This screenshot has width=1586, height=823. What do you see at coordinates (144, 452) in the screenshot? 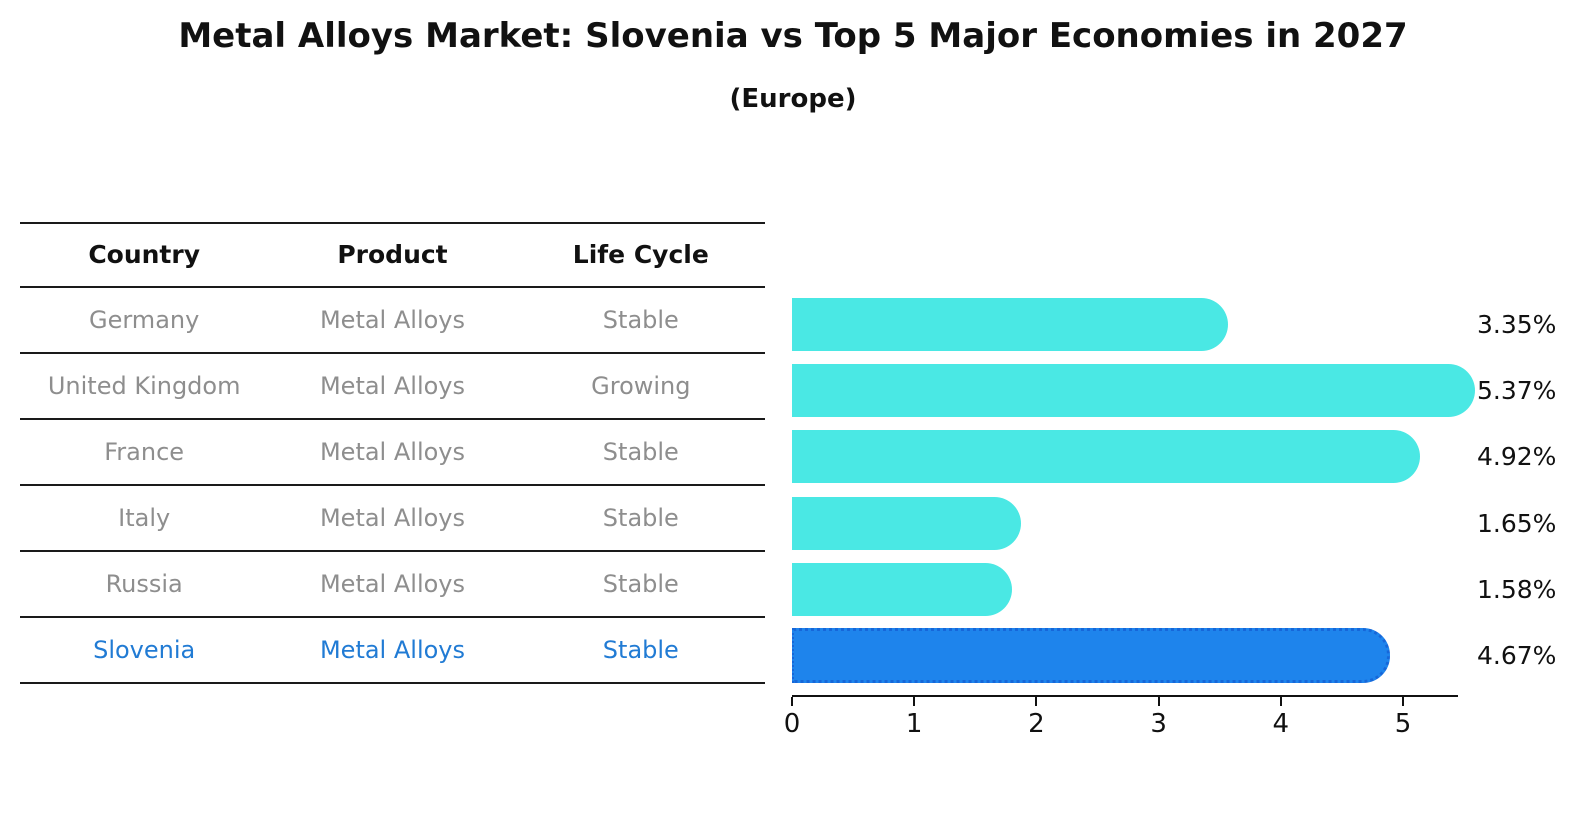
I see `cell-country: France` at bounding box center [144, 452].